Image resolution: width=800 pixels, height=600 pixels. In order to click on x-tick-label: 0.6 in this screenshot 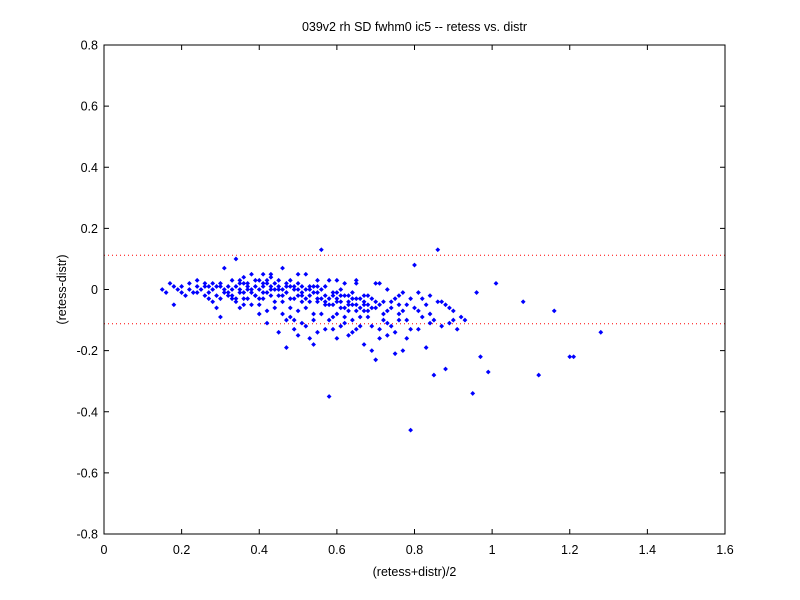, I will do `click(336, 550)`.